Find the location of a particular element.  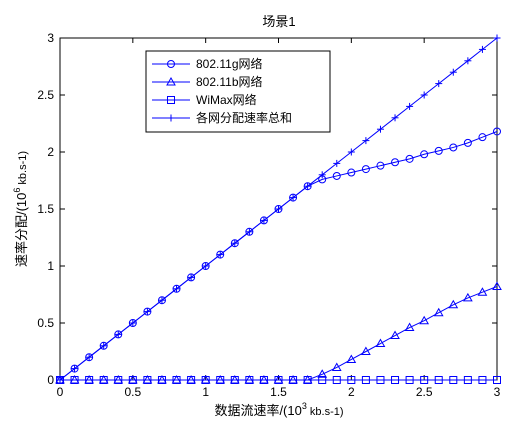

legend-item: 各网分配速率总和 is located at coordinates (222, 117).